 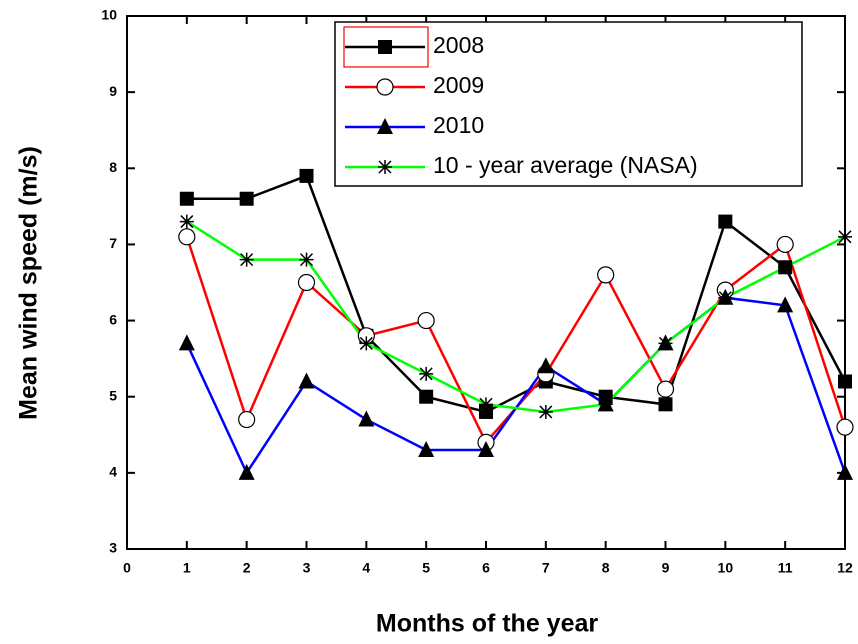 What do you see at coordinates (426, 568) in the screenshot?
I see `x-tick-label: 5` at bounding box center [426, 568].